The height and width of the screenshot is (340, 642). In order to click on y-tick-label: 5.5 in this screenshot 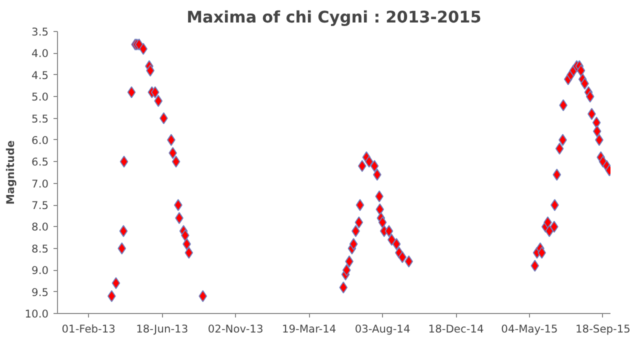, I will do `click(40, 119)`.